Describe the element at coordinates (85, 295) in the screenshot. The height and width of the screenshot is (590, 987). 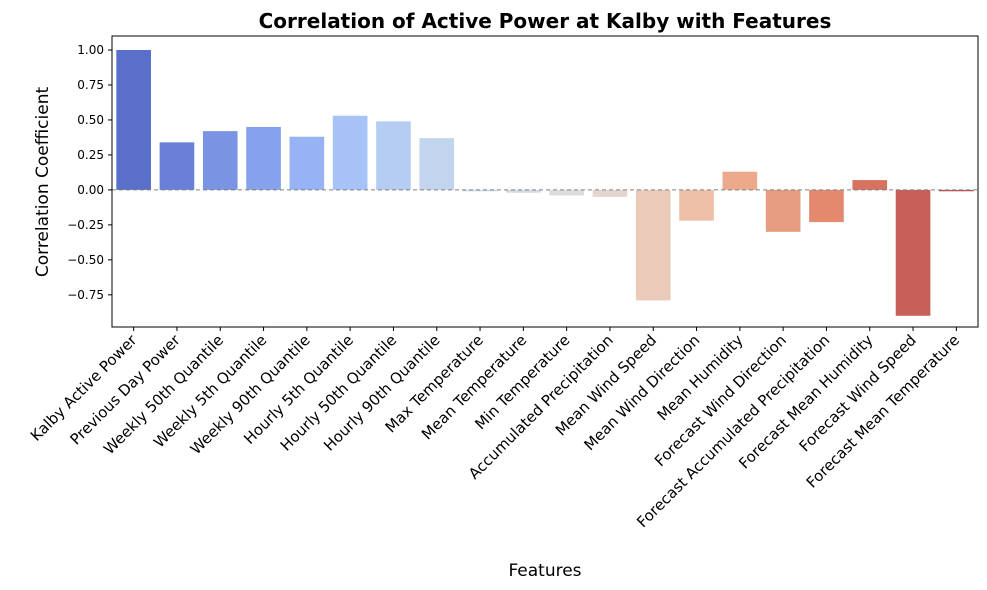
I see `ytick-label: −0.75` at that location.